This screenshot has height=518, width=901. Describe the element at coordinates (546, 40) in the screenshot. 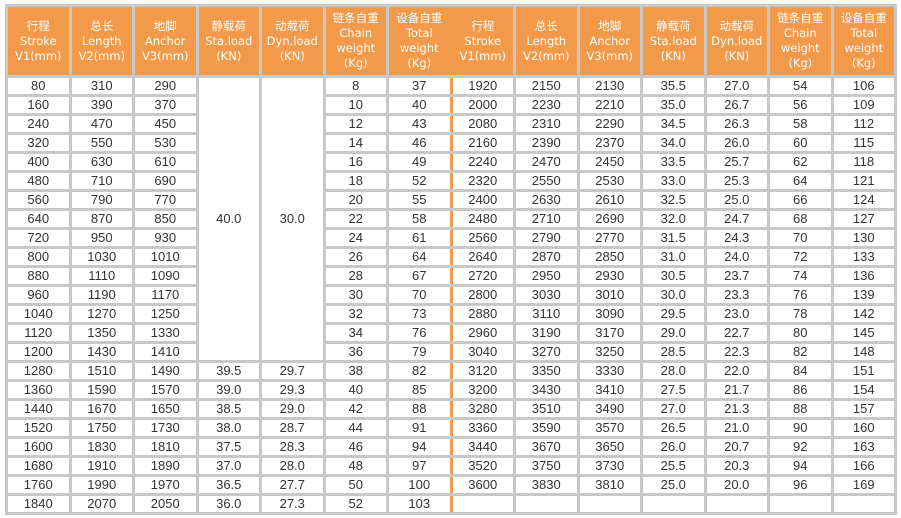

I see `header-line: Length` at that location.